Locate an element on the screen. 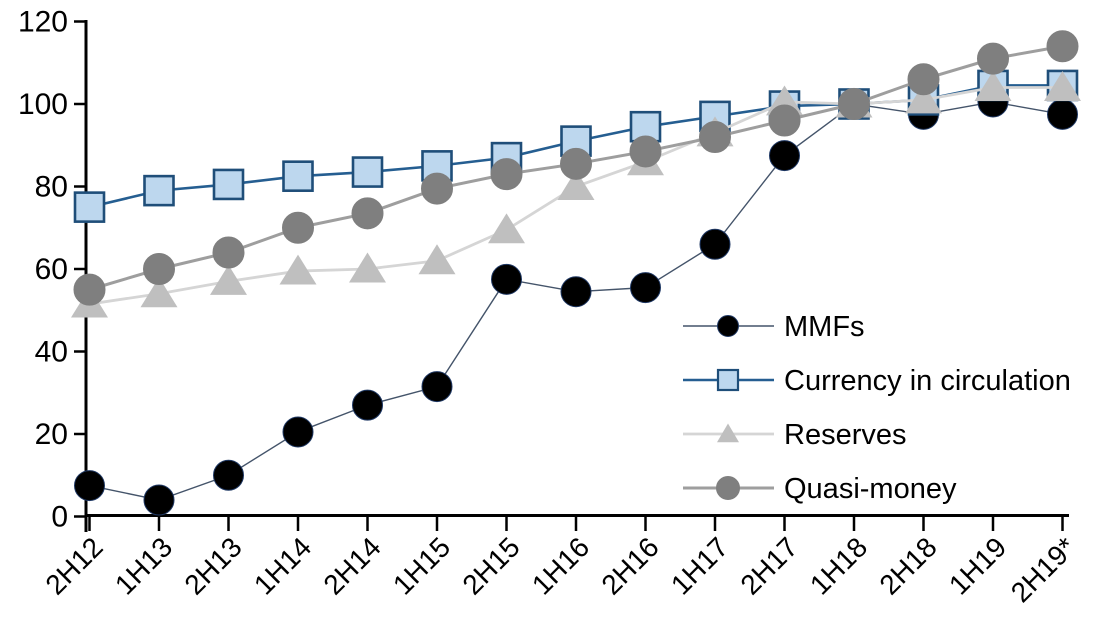 The width and height of the screenshot is (1119, 640). y-axis-tick-label: 20 is located at coordinates (51, 434).